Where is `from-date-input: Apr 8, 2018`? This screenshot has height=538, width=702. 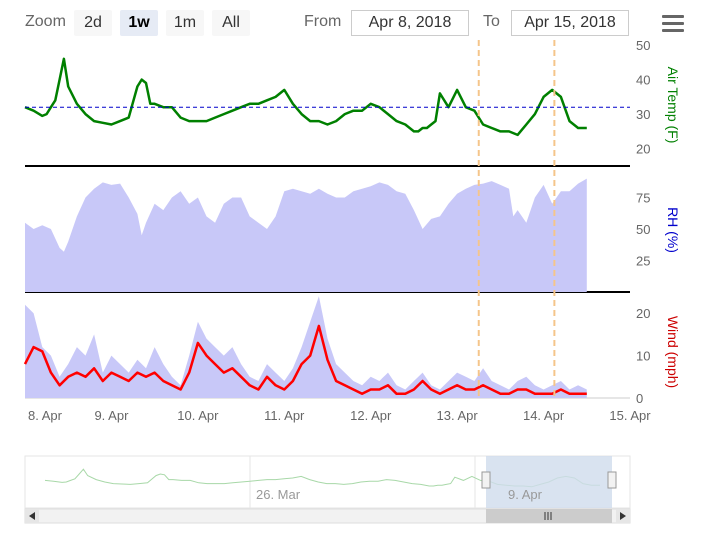
from-date-input: Apr 8, 2018 is located at coordinates (410, 23).